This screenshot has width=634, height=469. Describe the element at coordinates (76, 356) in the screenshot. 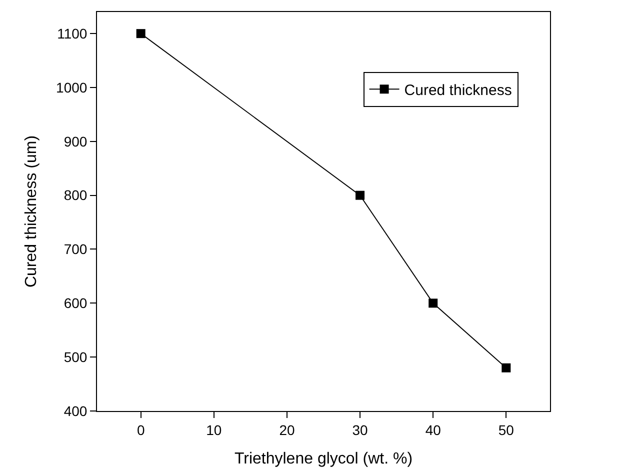

I see `y-tick-label: 500` at that location.